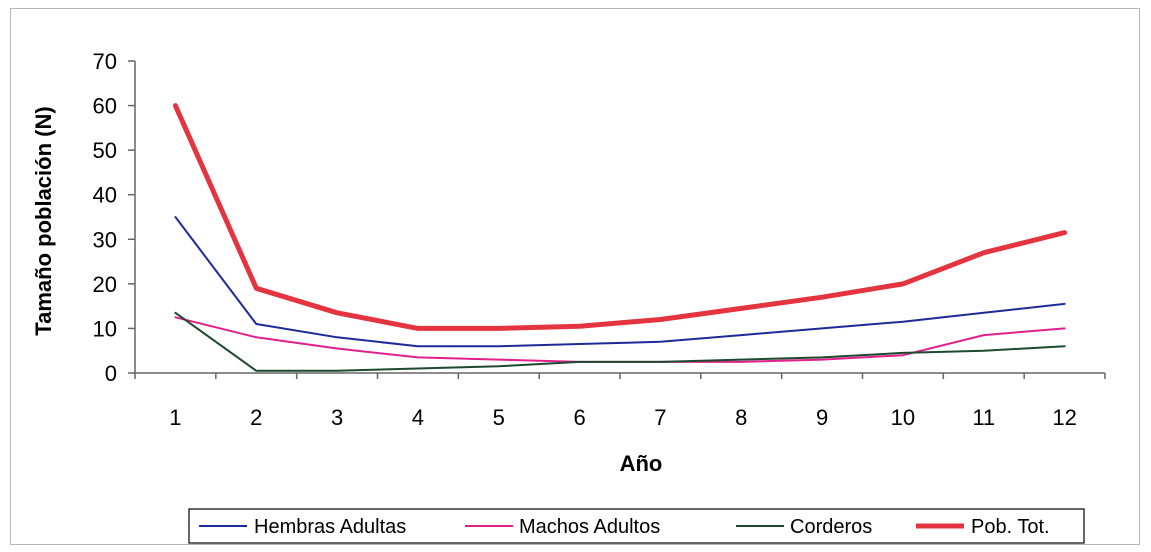 The height and width of the screenshot is (552, 1151). What do you see at coordinates (105, 150) in the screenshot?
I see `y-tick-label: 50` at bounding box center [105, 150].